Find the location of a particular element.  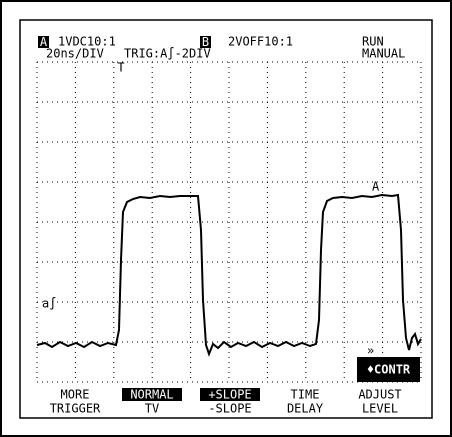

contrast-label: ♦CONTR is located at coordinates (389, 370).